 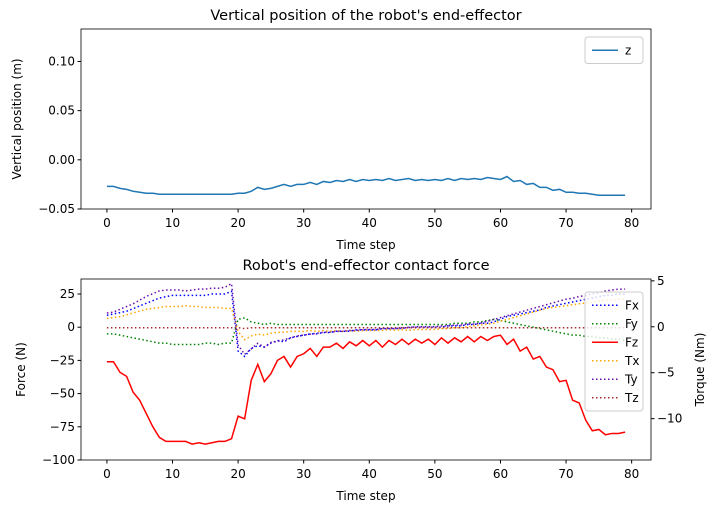 I want to click on legend-label: Tx, so click(x=631, y=361).